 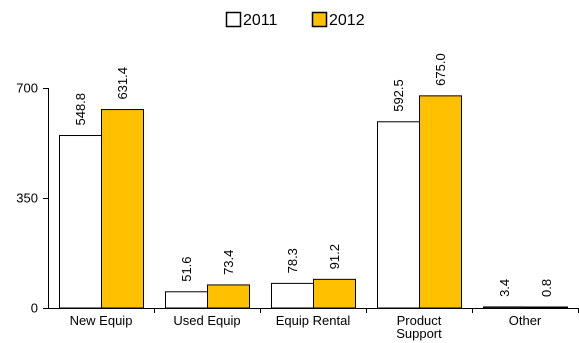 What do you see at coordinates (233, 19) in the screenshot?
I see `legend-swatch-2011` at bounding box center [233, 19].